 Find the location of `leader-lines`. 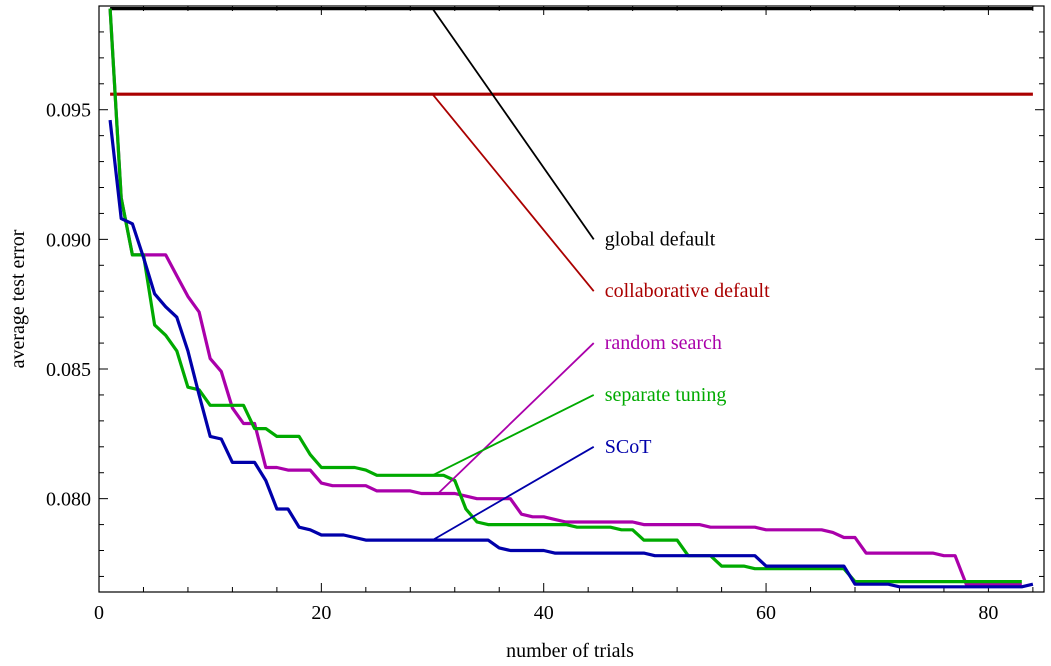

leader-lines is located at coordinates (513, 274).